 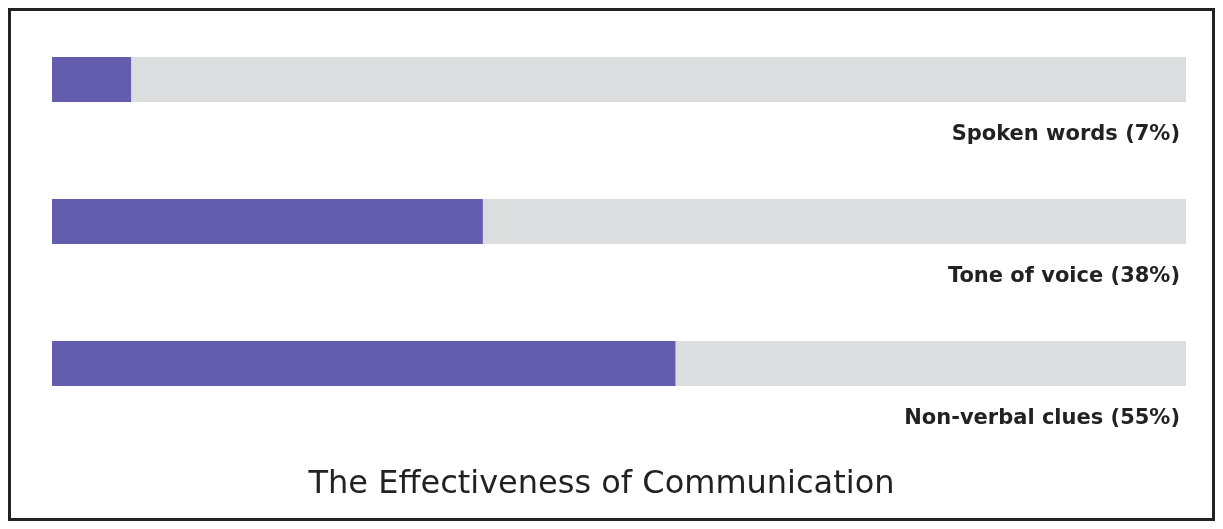 I want to click on y-tick-label: Non-verbal clues (55%), so click(x=1042, y=417).